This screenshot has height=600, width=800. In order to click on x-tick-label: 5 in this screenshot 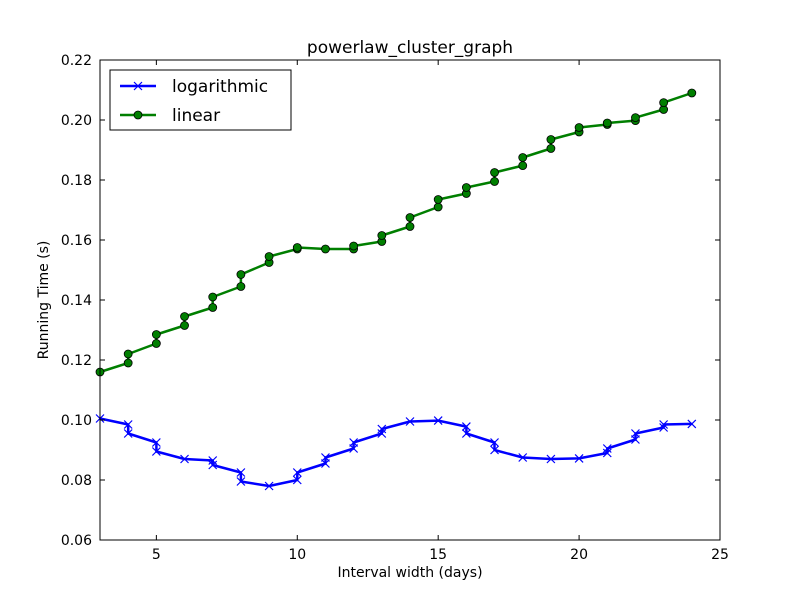, I will do `click(156, 555)`.